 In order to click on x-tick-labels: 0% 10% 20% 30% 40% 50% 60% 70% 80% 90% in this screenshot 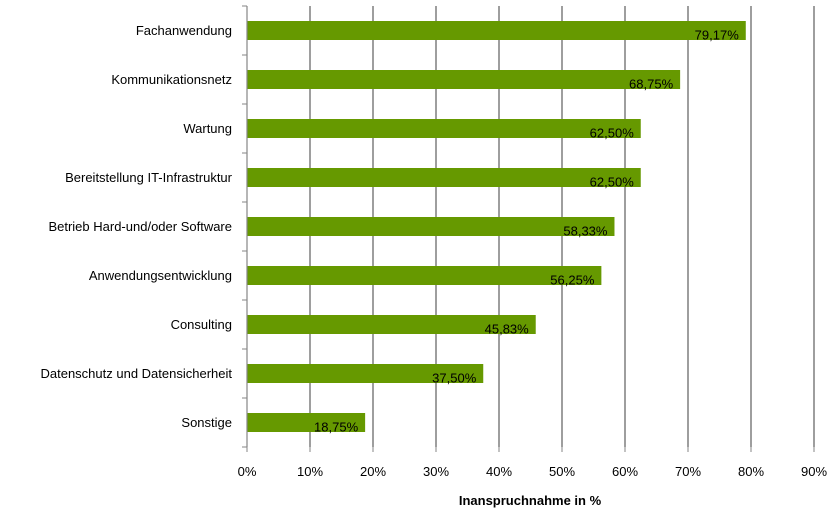, I will do `click(533, 471)`.